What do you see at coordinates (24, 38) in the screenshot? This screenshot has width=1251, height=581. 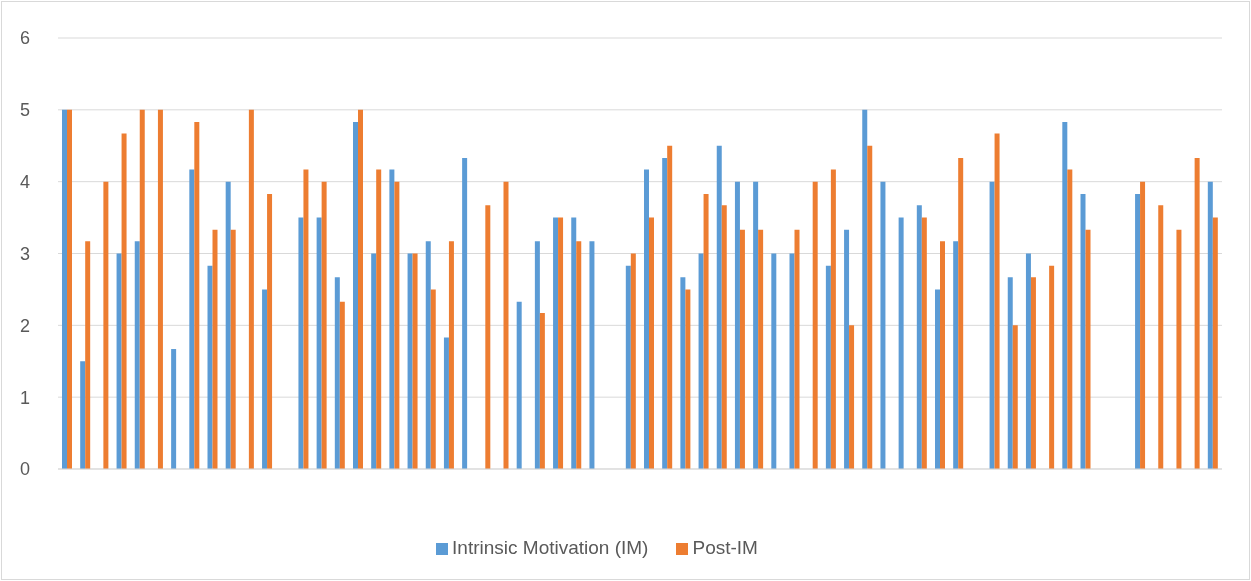 I see `y-tick-label: 6` at bounding box center [24, 38].